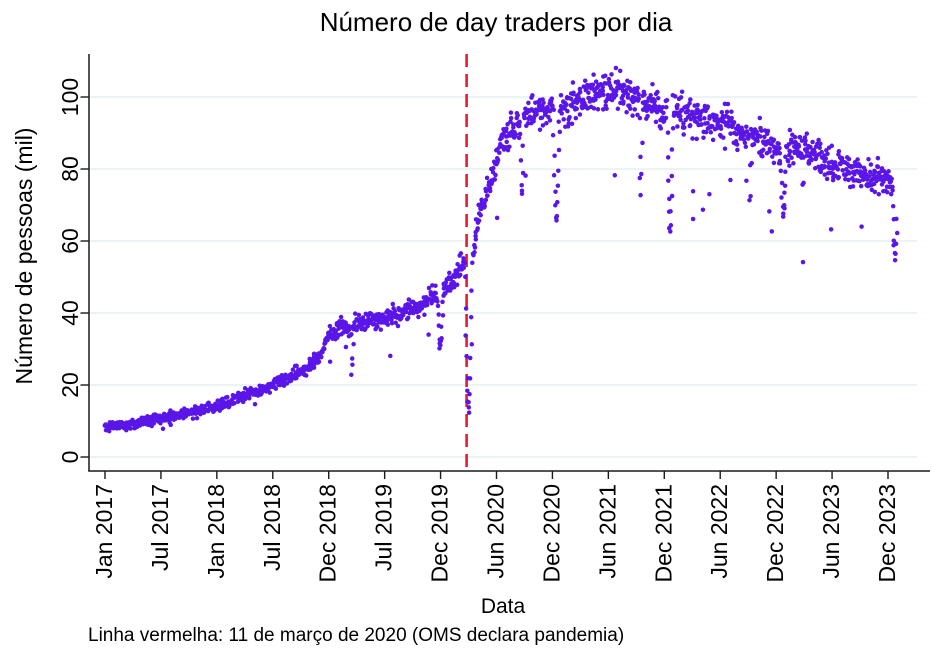 The image size is (932, 658). Describe the element at coordinates (70, 169) in the screenshot. I see `y-tick-label: 80` at that location.